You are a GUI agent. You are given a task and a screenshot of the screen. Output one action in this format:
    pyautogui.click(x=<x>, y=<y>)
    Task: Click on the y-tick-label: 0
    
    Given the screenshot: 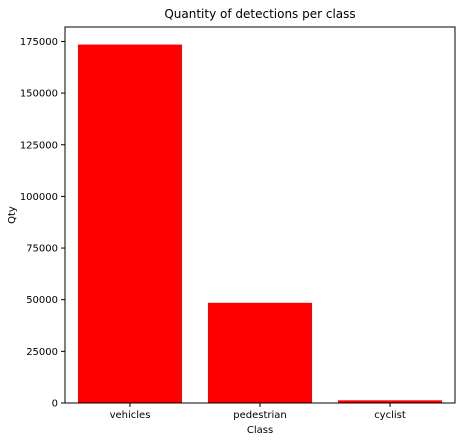 What is the action you would take?
    pyautogui.click(x=55, y=404)
    